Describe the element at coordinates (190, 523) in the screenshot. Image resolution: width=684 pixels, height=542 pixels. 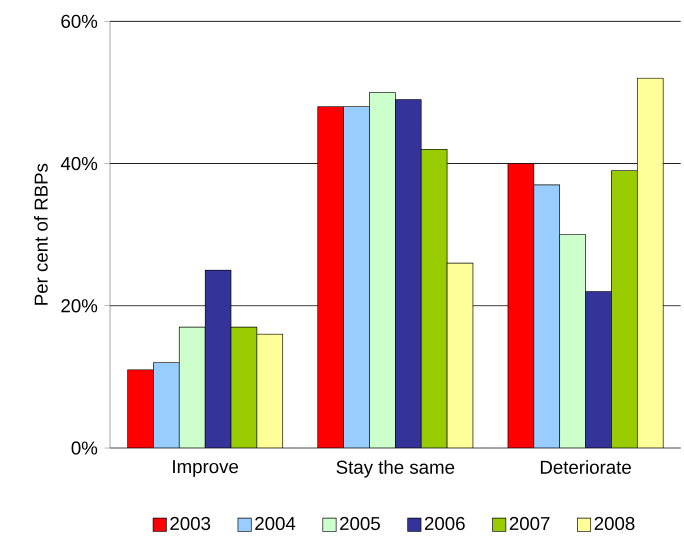
I see `legend-label: 2003` at that location.